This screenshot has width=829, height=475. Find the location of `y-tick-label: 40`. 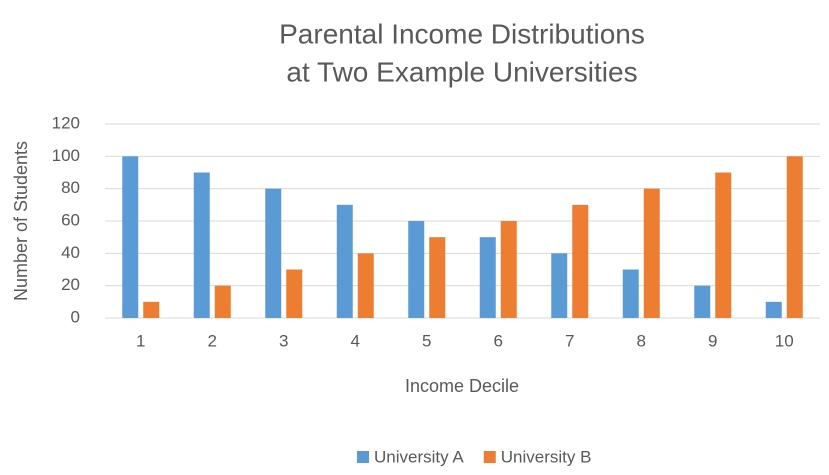

y-tick-label: 40 is located at coordinates (70, 252).